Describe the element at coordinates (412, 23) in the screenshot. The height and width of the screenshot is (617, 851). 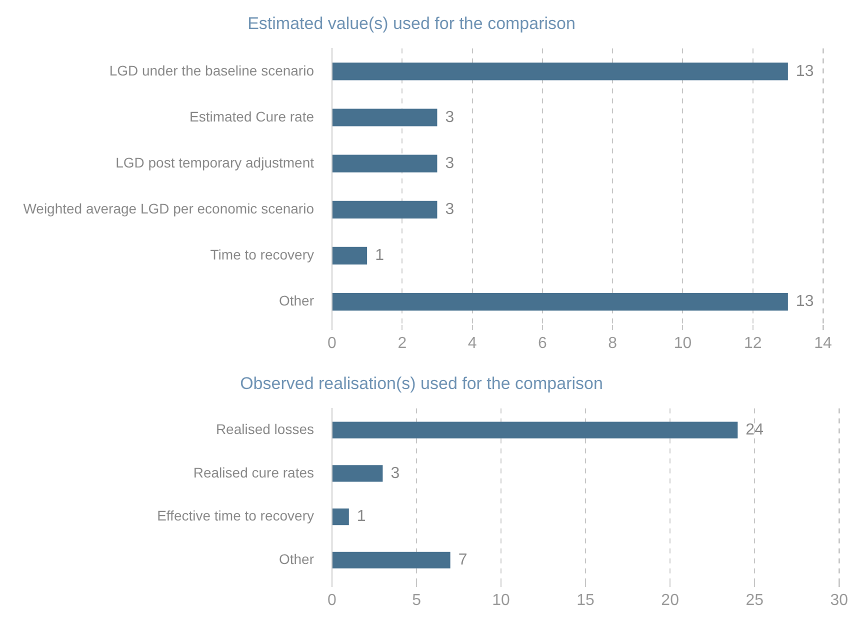
I see `chart-title: Estimated value(s) used for the comparison` at that location.